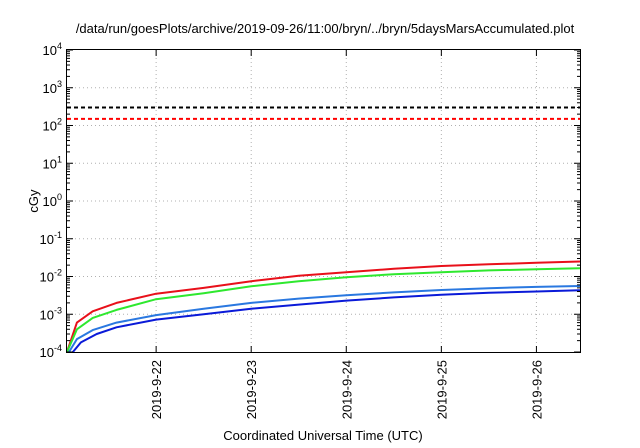 This screenshot has width=640, height=448. I want to click on reference-lines, so click(323, 113).